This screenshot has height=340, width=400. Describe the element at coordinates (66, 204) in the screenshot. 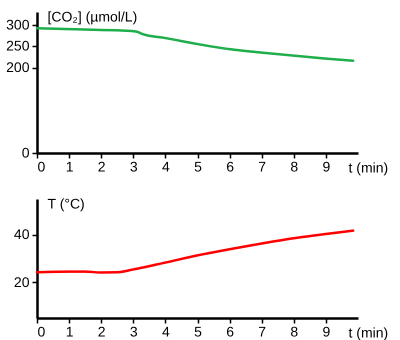

I see `y-axis-title: T (°C)` at that location.